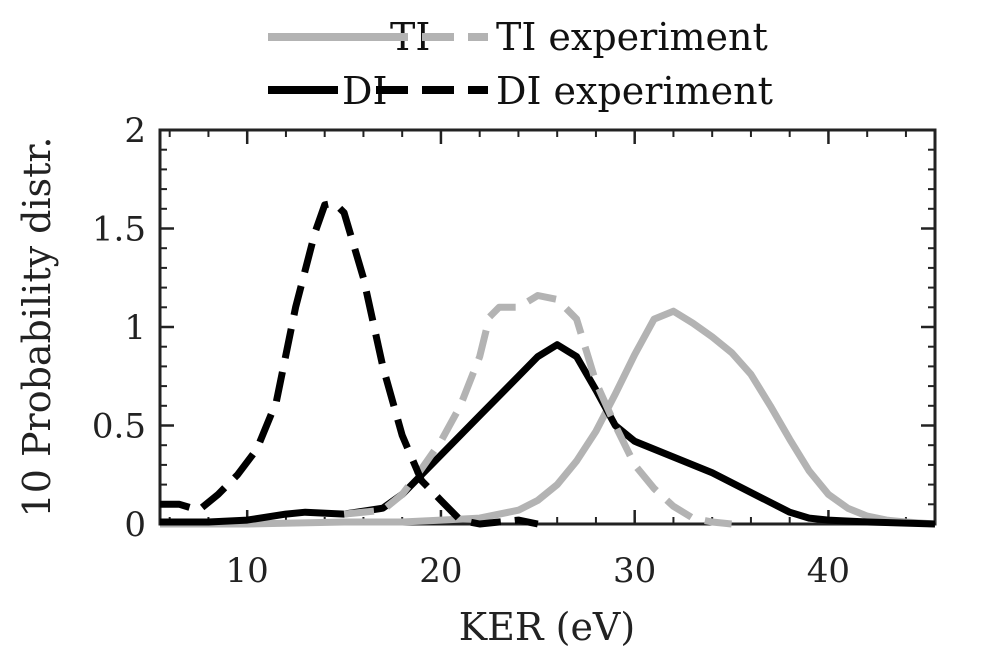 The height and width of the screenshot is (657, 996). What do you see at coordinates (828, 571) in the screenshot?
I see `x-tick-label: 40` at bounding box center [828, 571].